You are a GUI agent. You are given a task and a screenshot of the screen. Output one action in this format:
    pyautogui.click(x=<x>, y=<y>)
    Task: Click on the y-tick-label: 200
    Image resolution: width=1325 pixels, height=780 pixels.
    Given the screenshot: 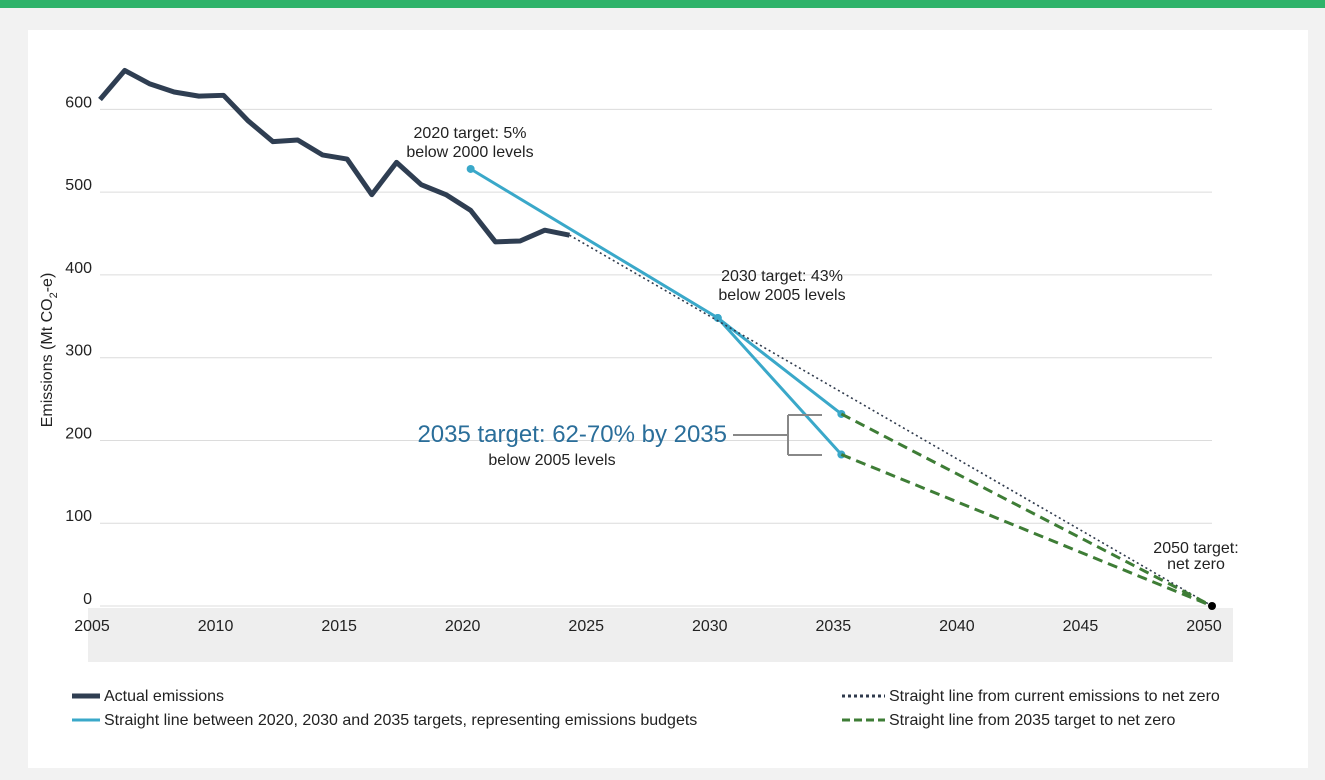 What is the action you would take?
    pyautogui.click(x=78, y=433)
    